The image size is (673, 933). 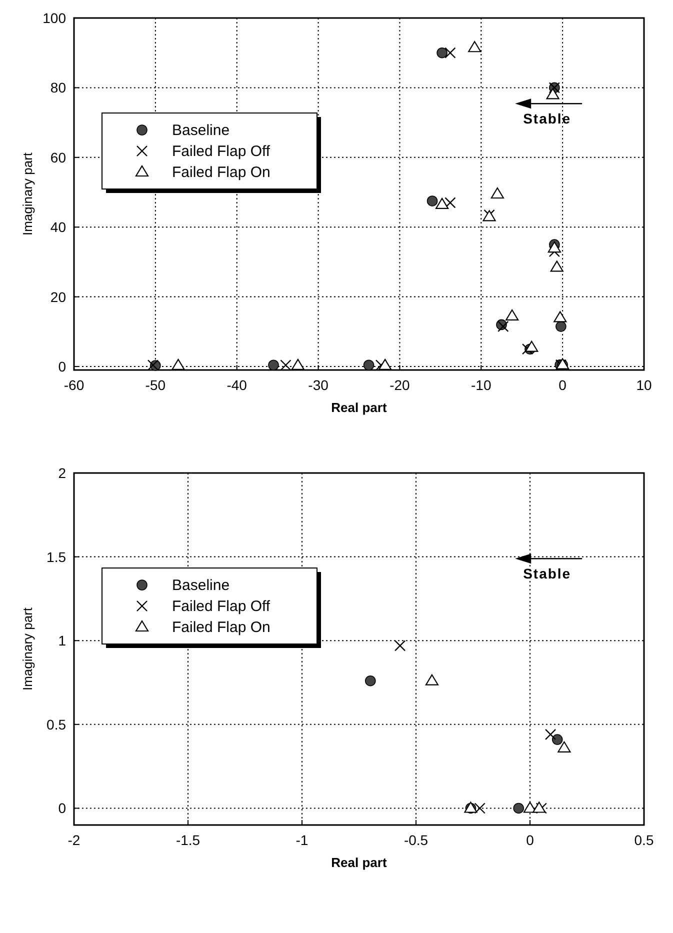 What do you see at coordinates (62, 640) in the screenshot?
I see `y-tick-label: 1` at bounding box center [62, 640].